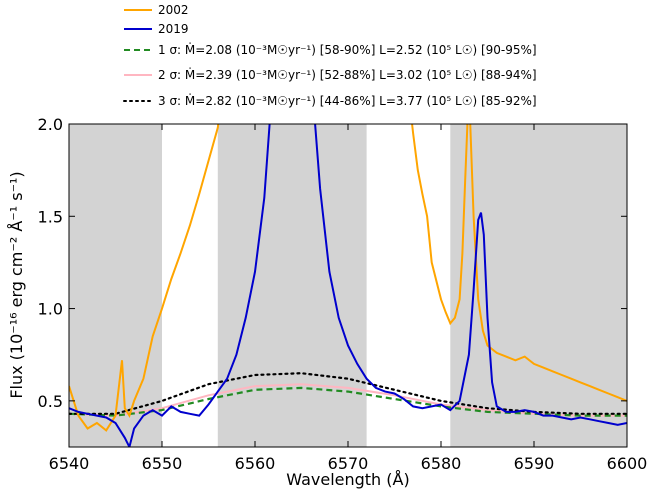 The height and width of the screenshot is (493, 647). What do you see at coordinates (16, 284) in the screenshot?
I see `y-axis-label: Flux (10⁻¹⁶ erg cm⁻² Å⁻¹ s⁻¹)` at bounding box center [16, 284].